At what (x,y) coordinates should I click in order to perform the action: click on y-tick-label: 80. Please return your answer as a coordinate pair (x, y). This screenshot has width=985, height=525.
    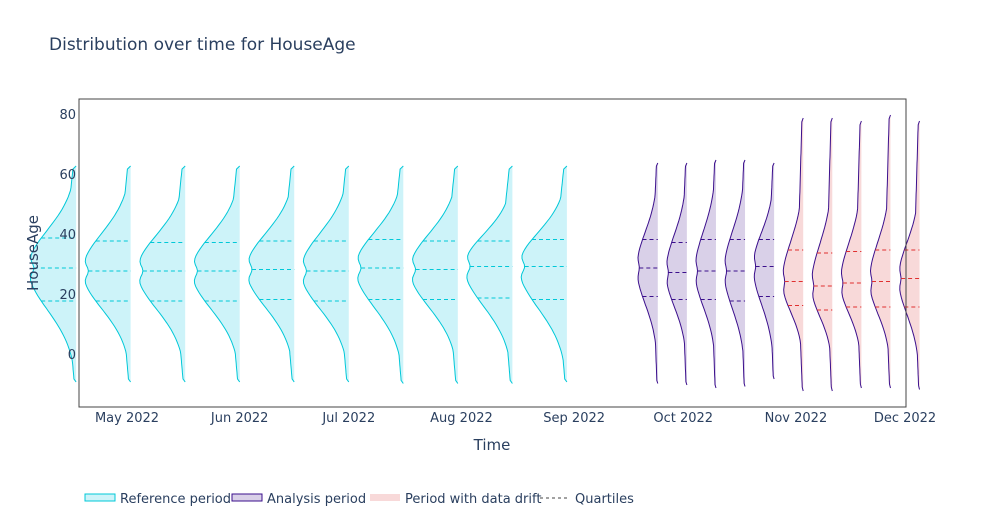
    Looking at the image, I should click on (67, 115).